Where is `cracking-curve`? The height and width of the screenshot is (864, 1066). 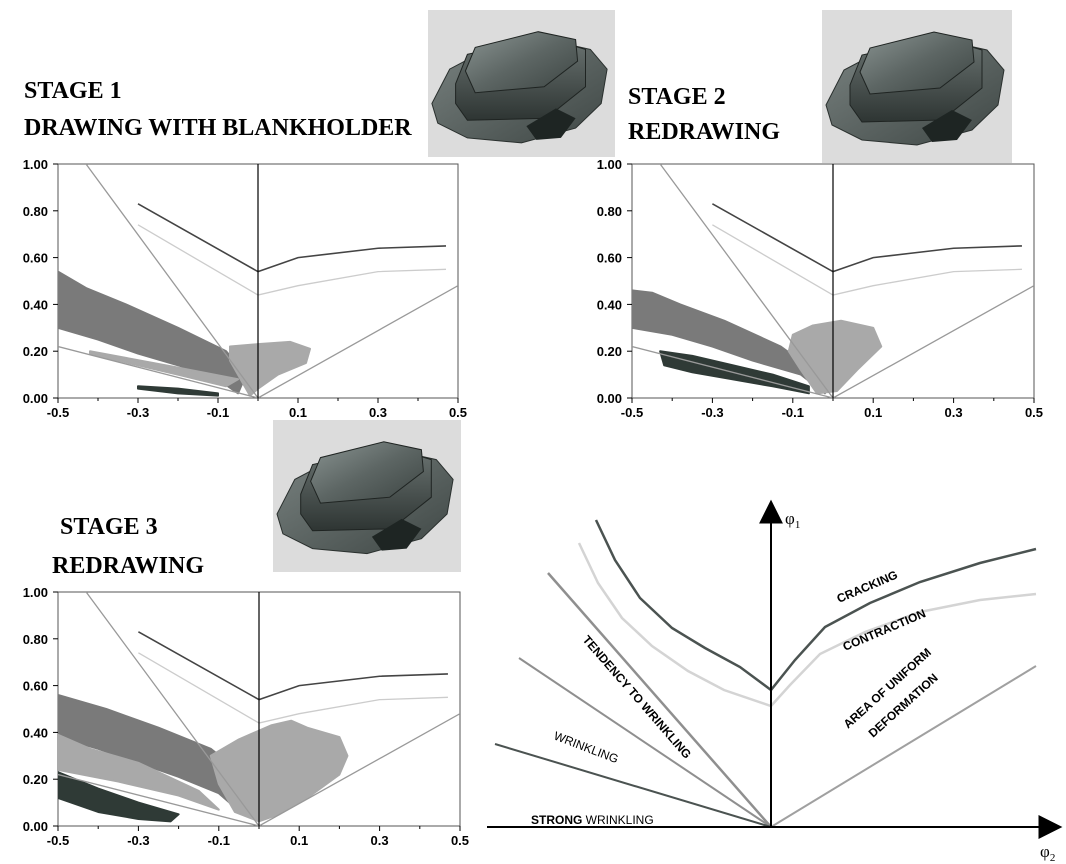
cracking-curve is located at coordinates (815, 605).